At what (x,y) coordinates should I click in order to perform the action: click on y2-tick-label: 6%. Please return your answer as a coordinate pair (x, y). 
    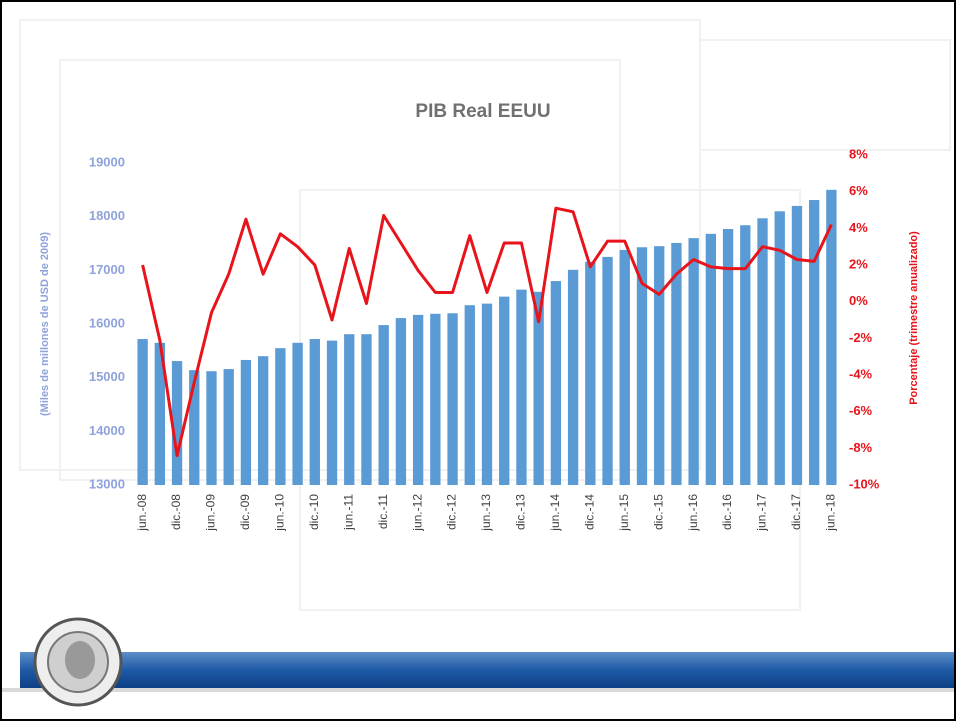
    Looking at the image, I should click on (858, 190).